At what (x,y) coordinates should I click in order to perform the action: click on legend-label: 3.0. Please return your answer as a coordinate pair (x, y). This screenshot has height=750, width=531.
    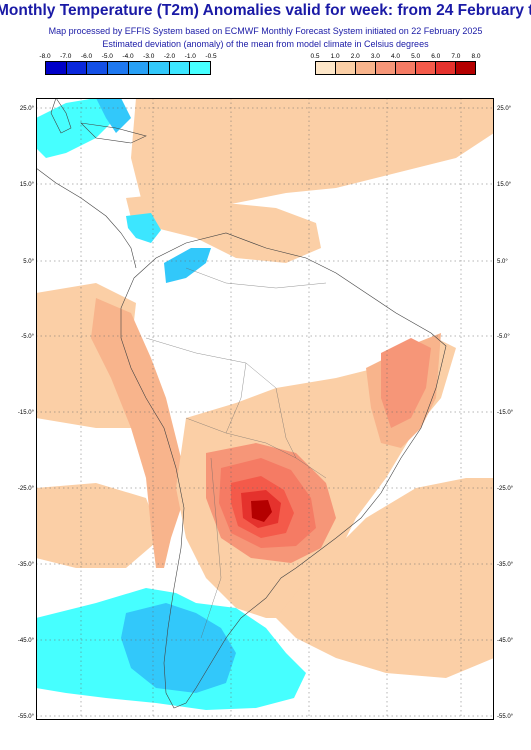
    Looking at the image, I should click on (375, 56).